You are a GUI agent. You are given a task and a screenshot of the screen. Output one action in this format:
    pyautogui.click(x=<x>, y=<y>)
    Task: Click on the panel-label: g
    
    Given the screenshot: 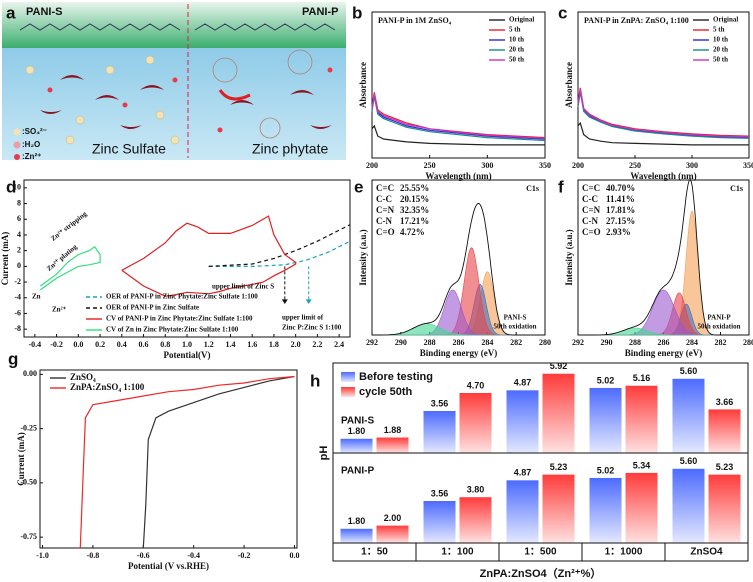 What is the action you would take?
    pyautogui.click(x=13, y=358)
    